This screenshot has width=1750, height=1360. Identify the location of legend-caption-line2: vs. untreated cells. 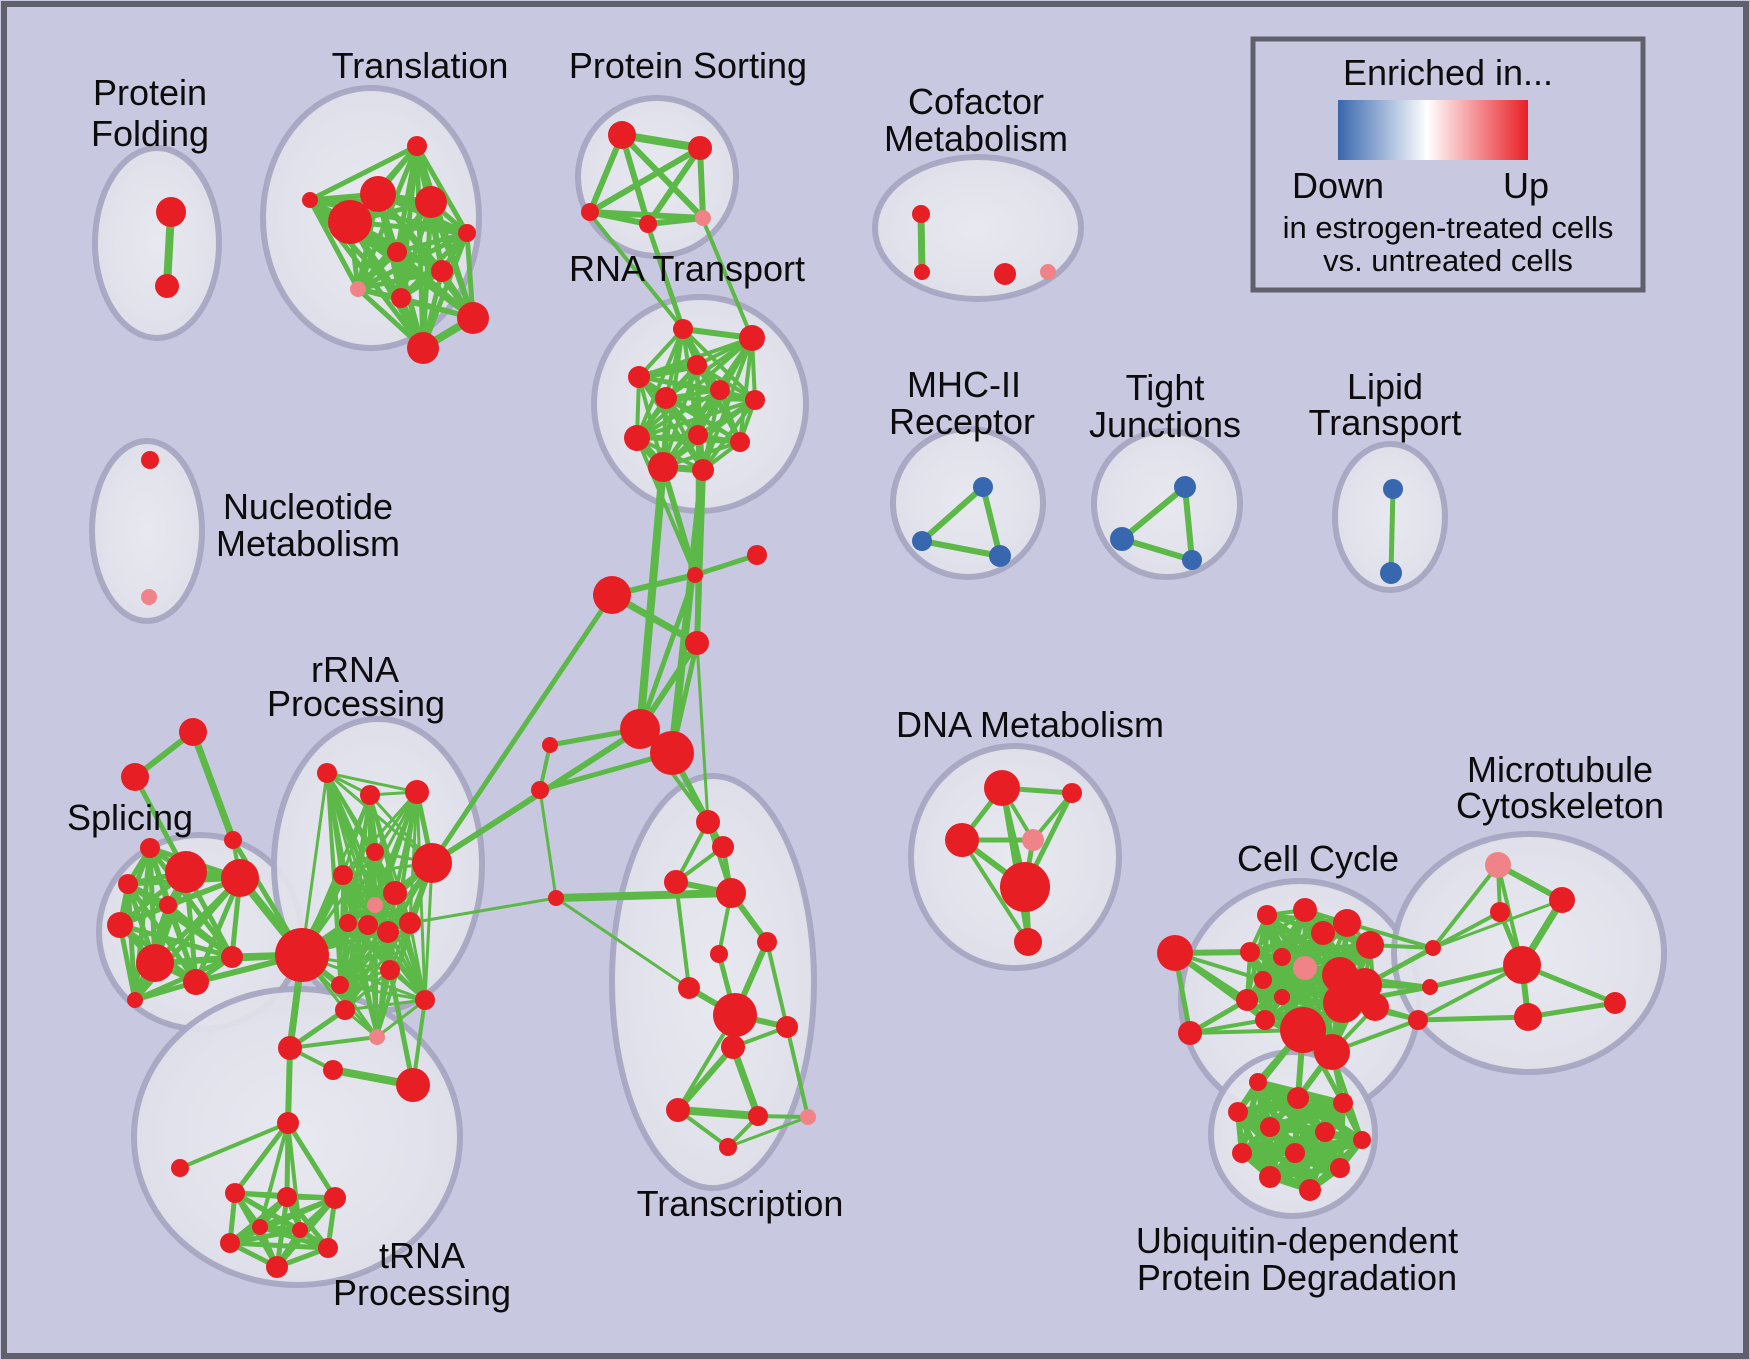
(1448, 260).